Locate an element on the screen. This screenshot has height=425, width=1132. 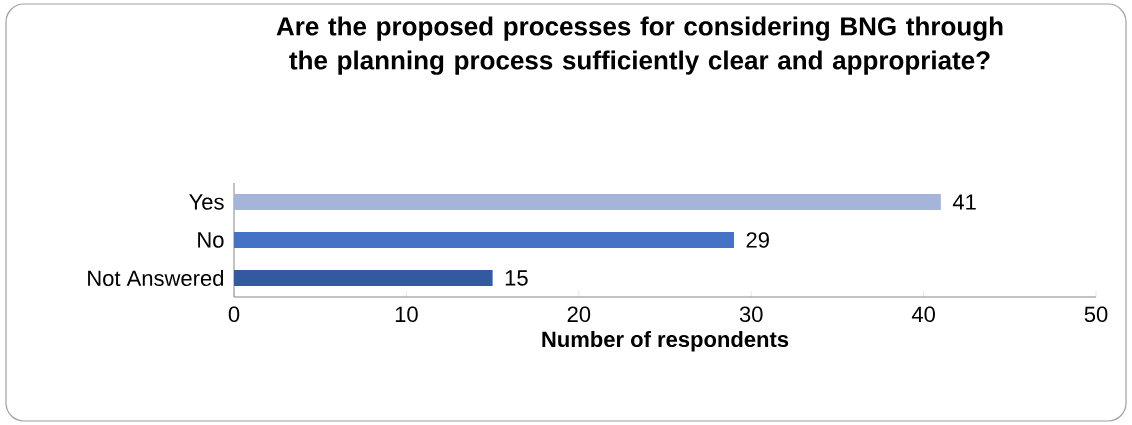
y-tick-label: Not Answered is located at coordinates (156, 278).